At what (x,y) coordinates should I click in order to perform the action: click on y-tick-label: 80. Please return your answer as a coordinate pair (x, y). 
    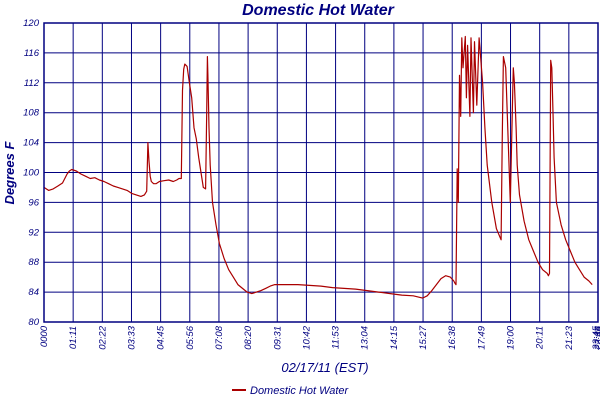
    Looking at the image, I should click on (33, 322).